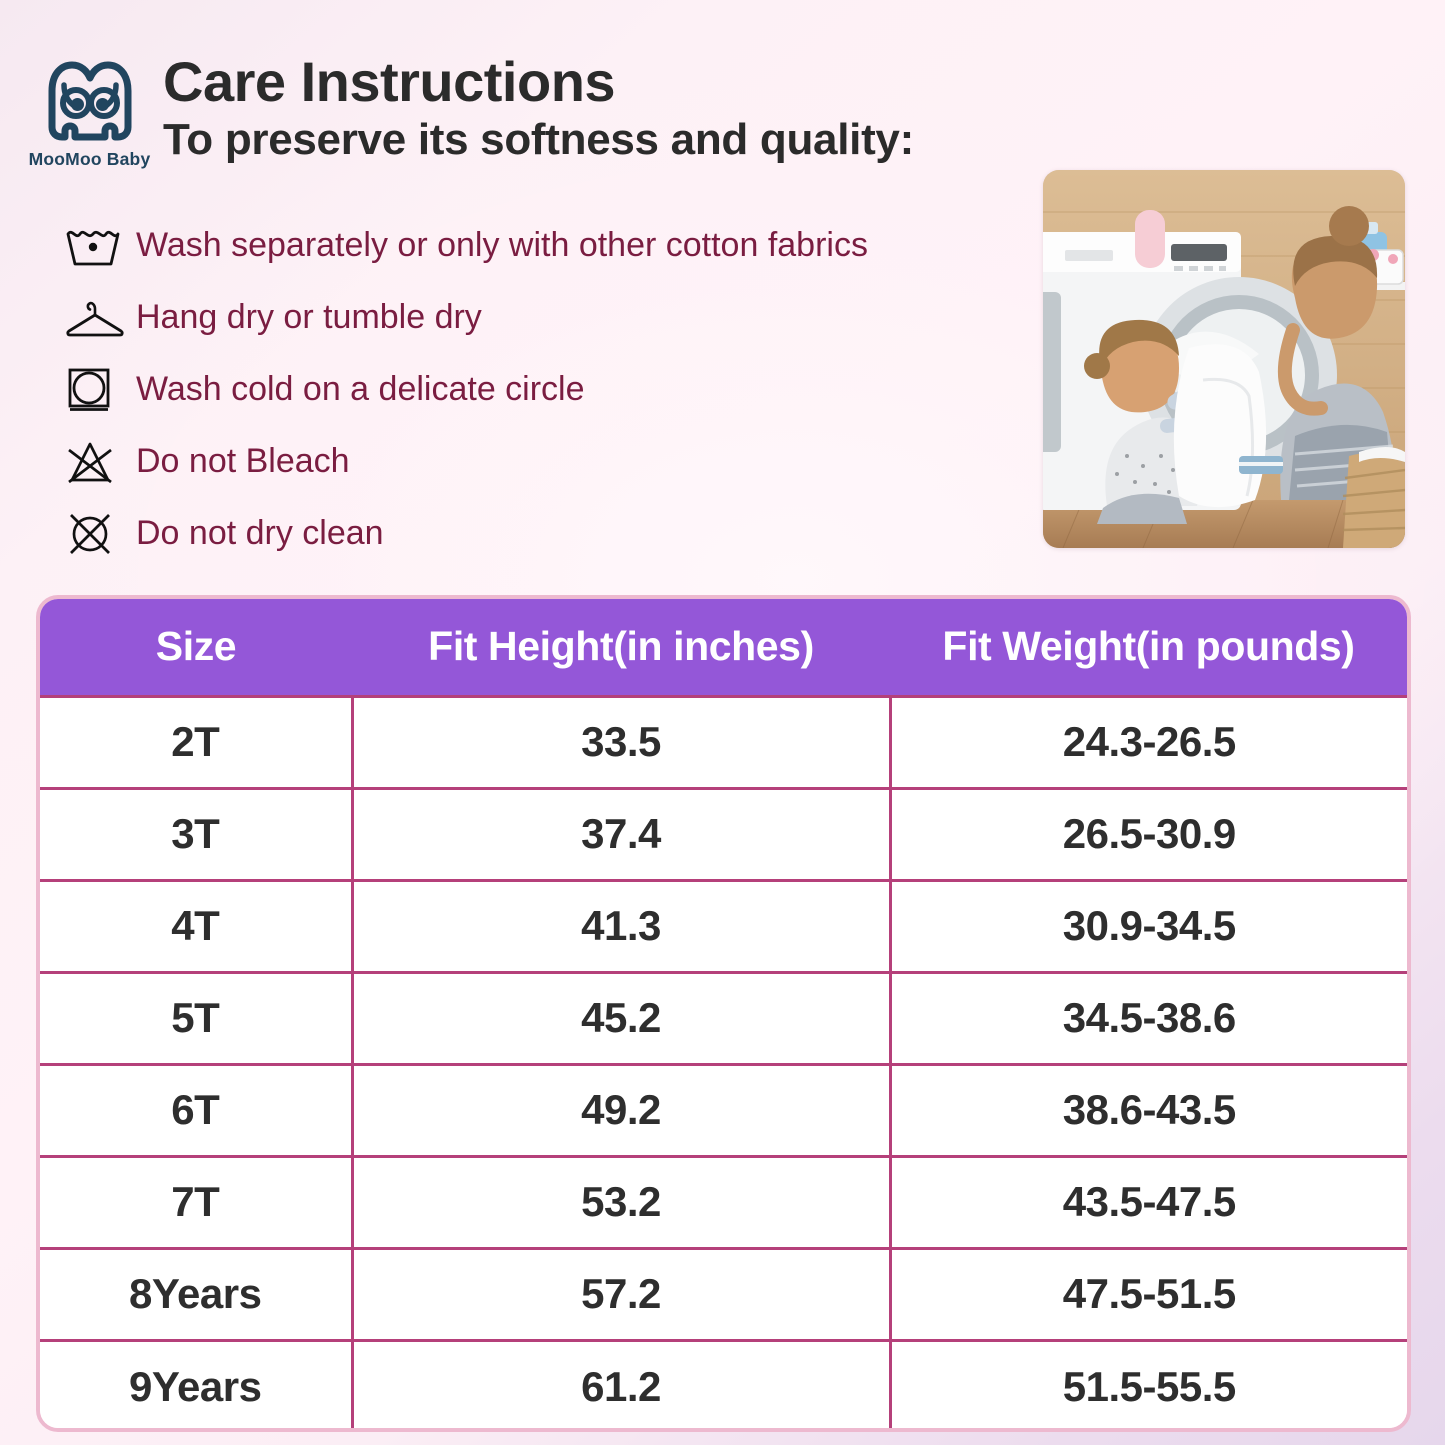 The image size is (1445, 1445). I want to click on cell-size: 3T, so click(197, 833).